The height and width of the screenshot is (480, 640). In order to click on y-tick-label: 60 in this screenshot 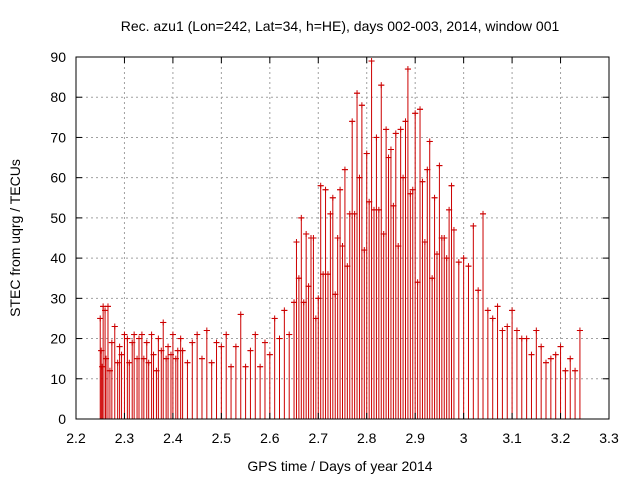, I will do `click(58, 178)`.